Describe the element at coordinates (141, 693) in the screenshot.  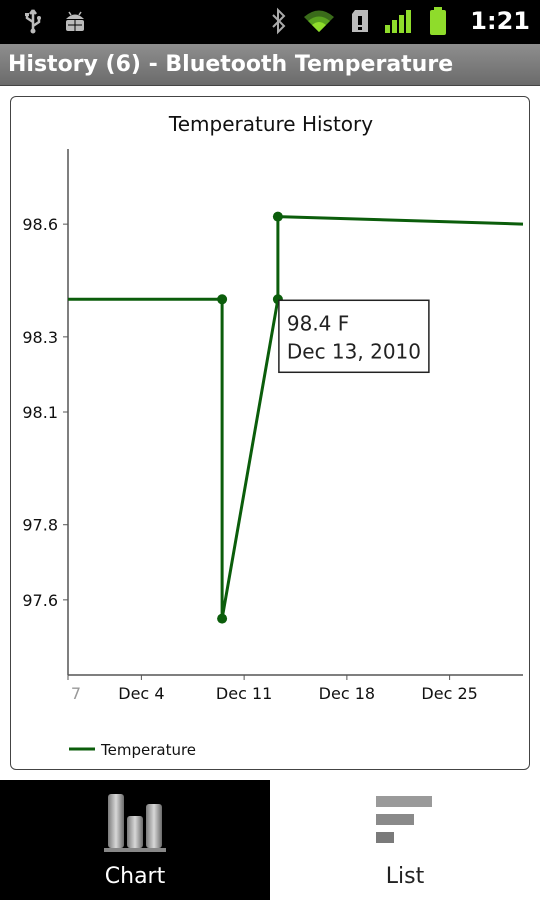
I see `x-tick-label: Dec 4` at that location.